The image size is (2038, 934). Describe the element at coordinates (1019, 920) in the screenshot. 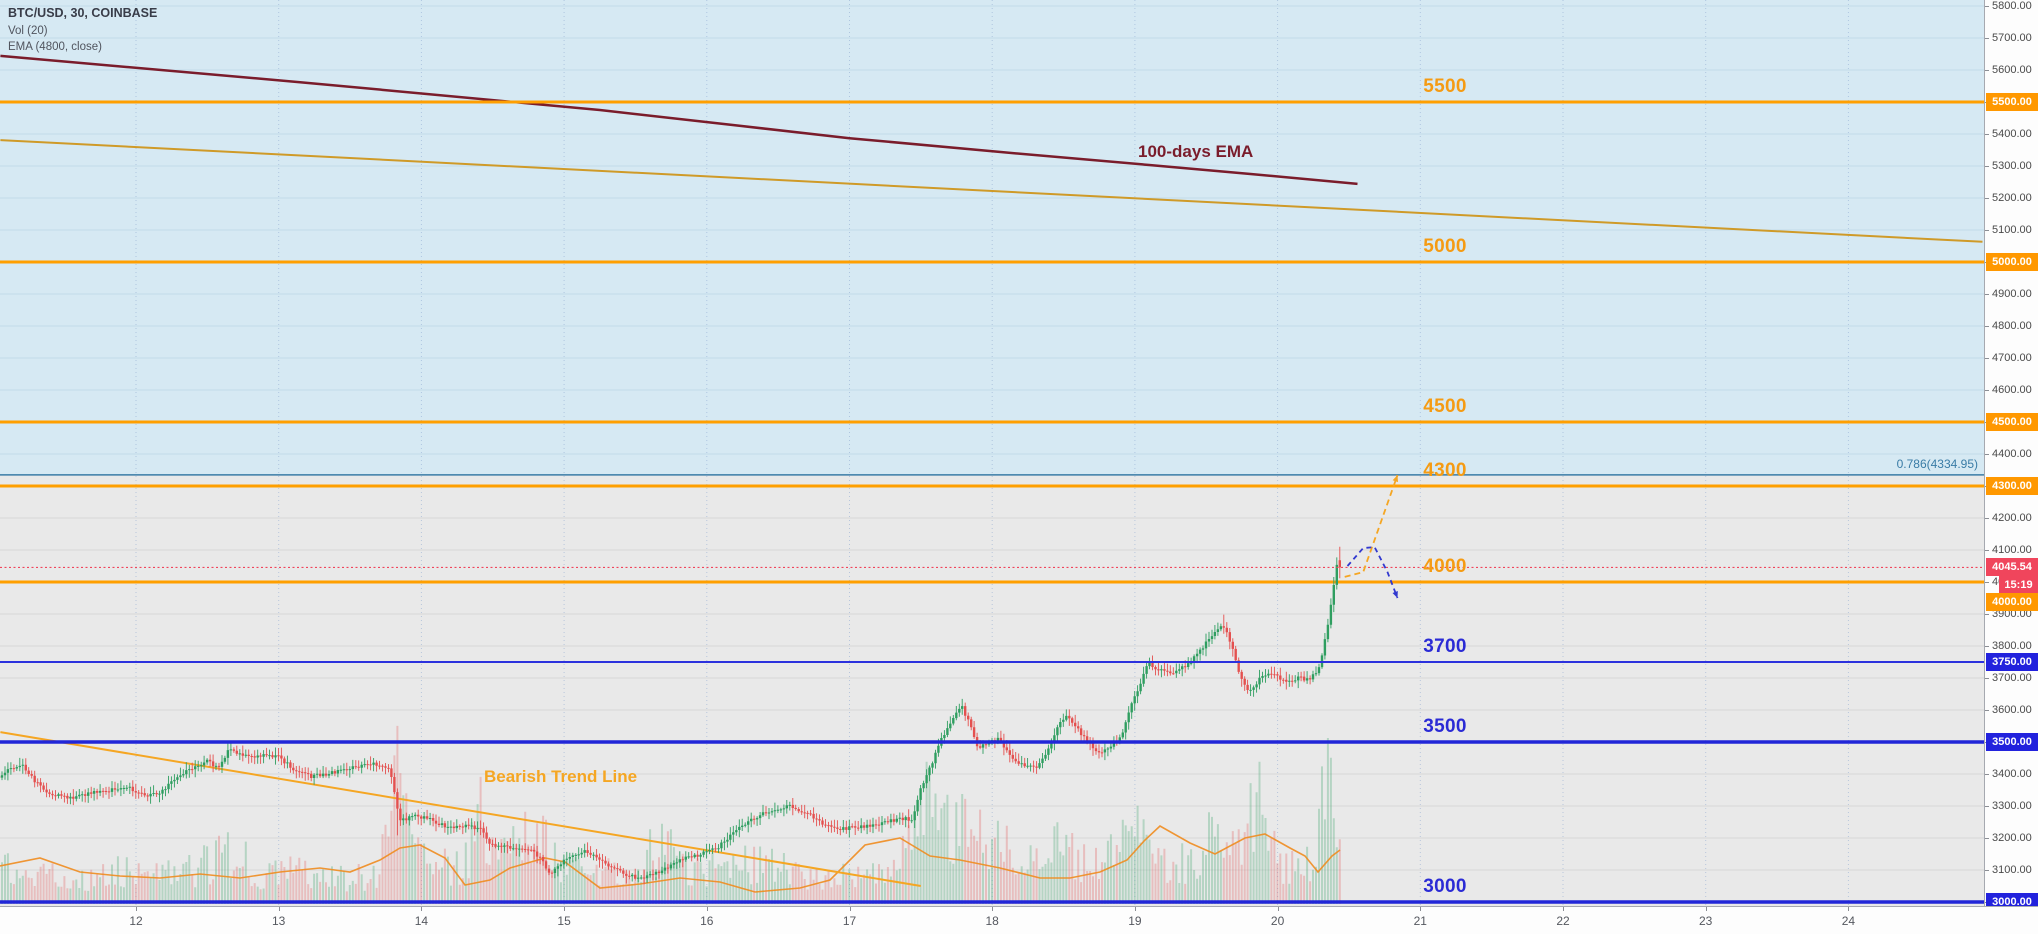

I see `time-axis: 12 13 14 15 16 17 18 19 20 21 22 23 24` at that location.